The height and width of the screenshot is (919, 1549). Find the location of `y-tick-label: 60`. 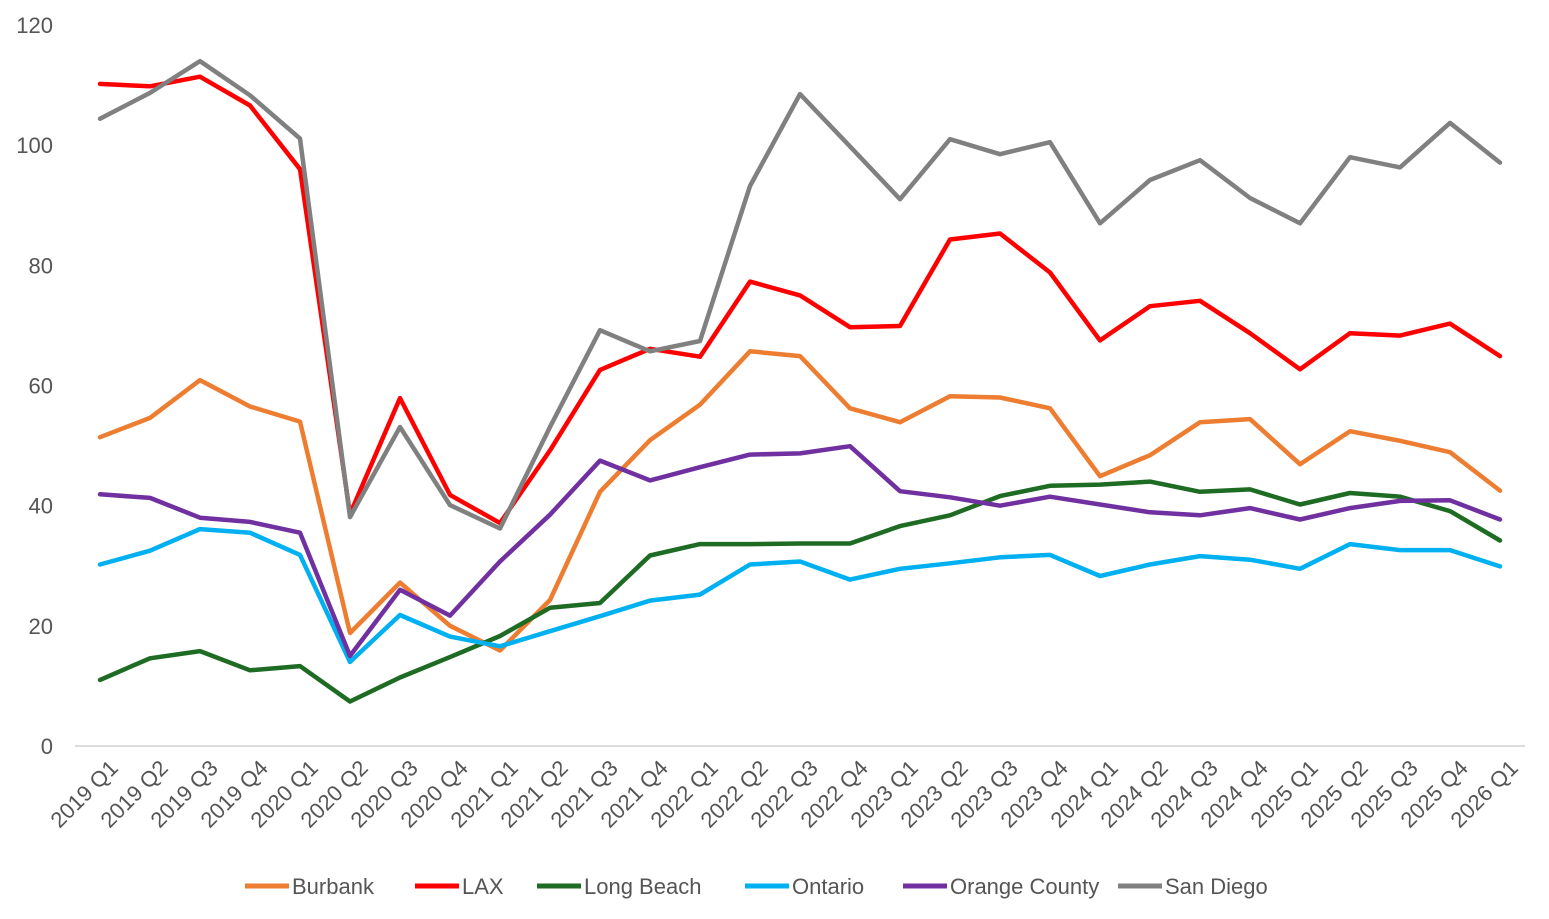

y-tick-label: 60 is located at coordinates (41, 386).